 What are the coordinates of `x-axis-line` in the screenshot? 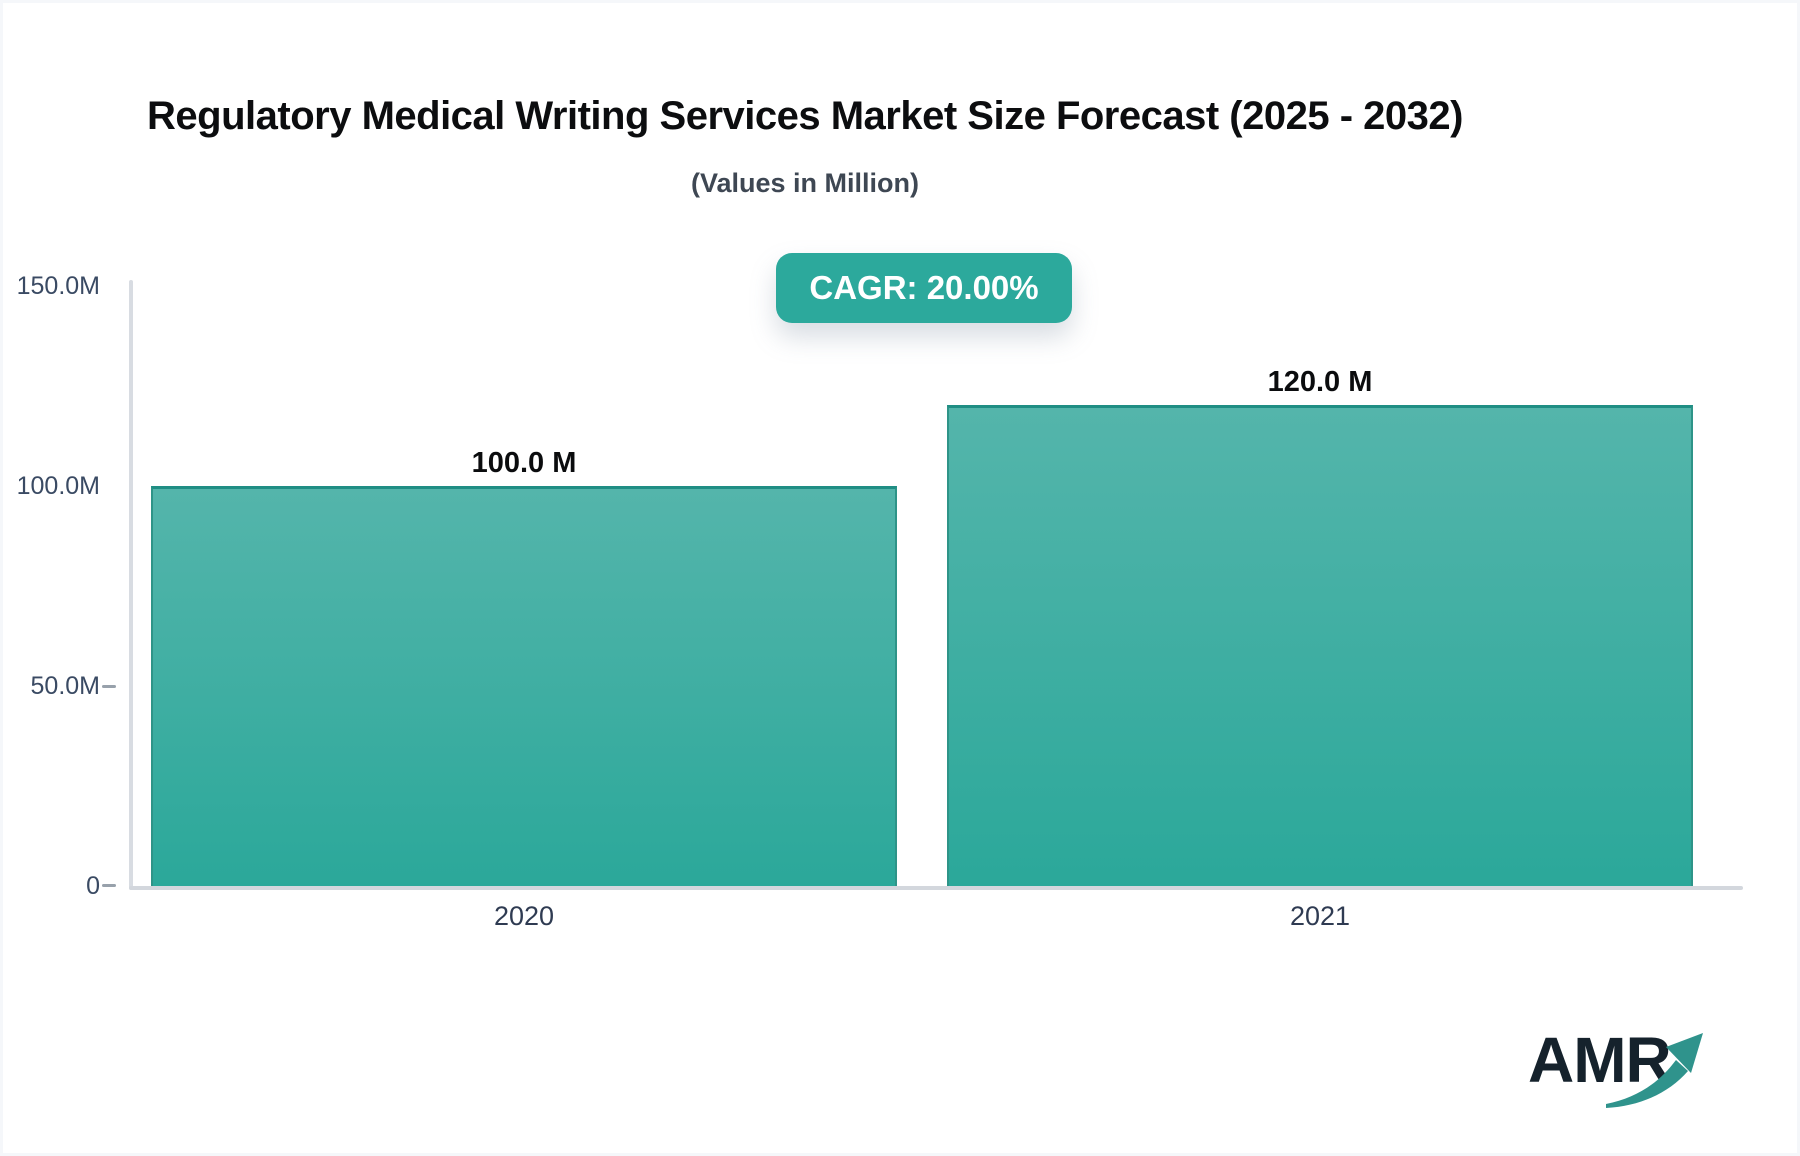 It's located at (936, 888).